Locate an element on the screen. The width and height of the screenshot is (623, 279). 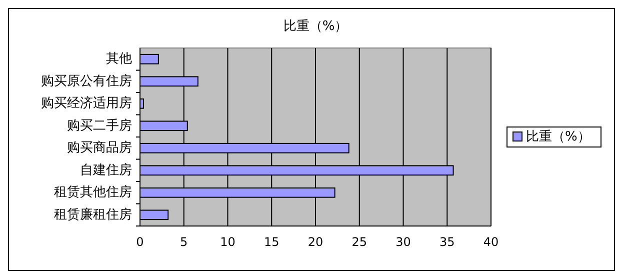
y-tick-label: 租赁其他住房 is located at coordinates (93, 192).